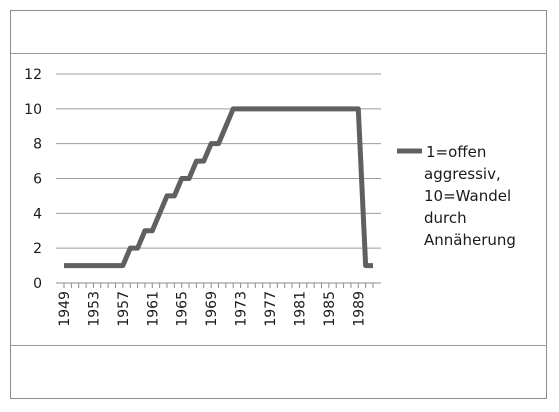 The image size is (559, 412). Describe the element at coordinates (271, 309) in the screenshot. I see `x-tick-label-1977: 1977` at that location.